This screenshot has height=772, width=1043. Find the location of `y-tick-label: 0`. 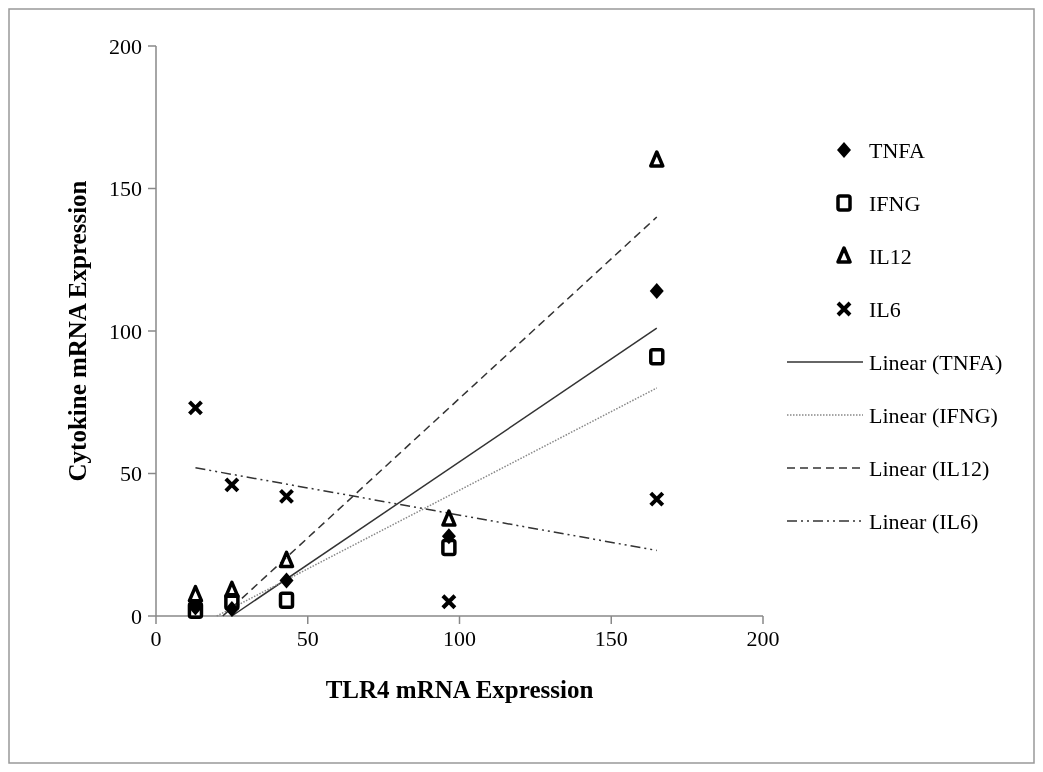

y-tick-label: 0 is located at coordinates (136, 616).